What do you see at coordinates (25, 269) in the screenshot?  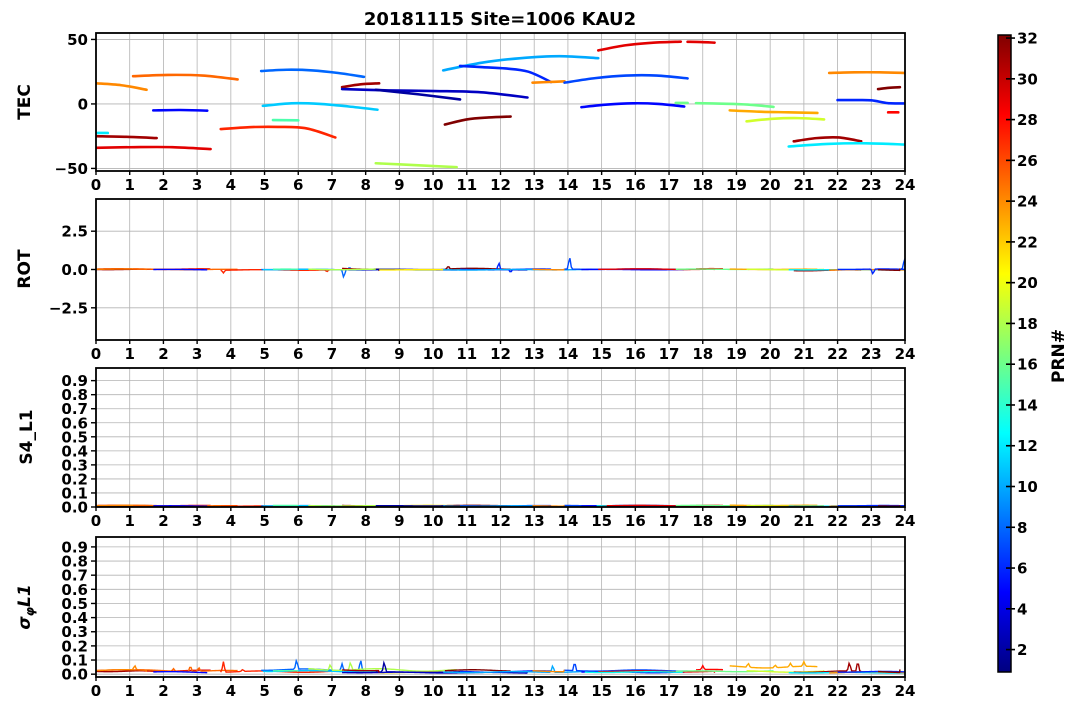 I see `rot-ylabel: ROT` at bounding box center [25, 269].